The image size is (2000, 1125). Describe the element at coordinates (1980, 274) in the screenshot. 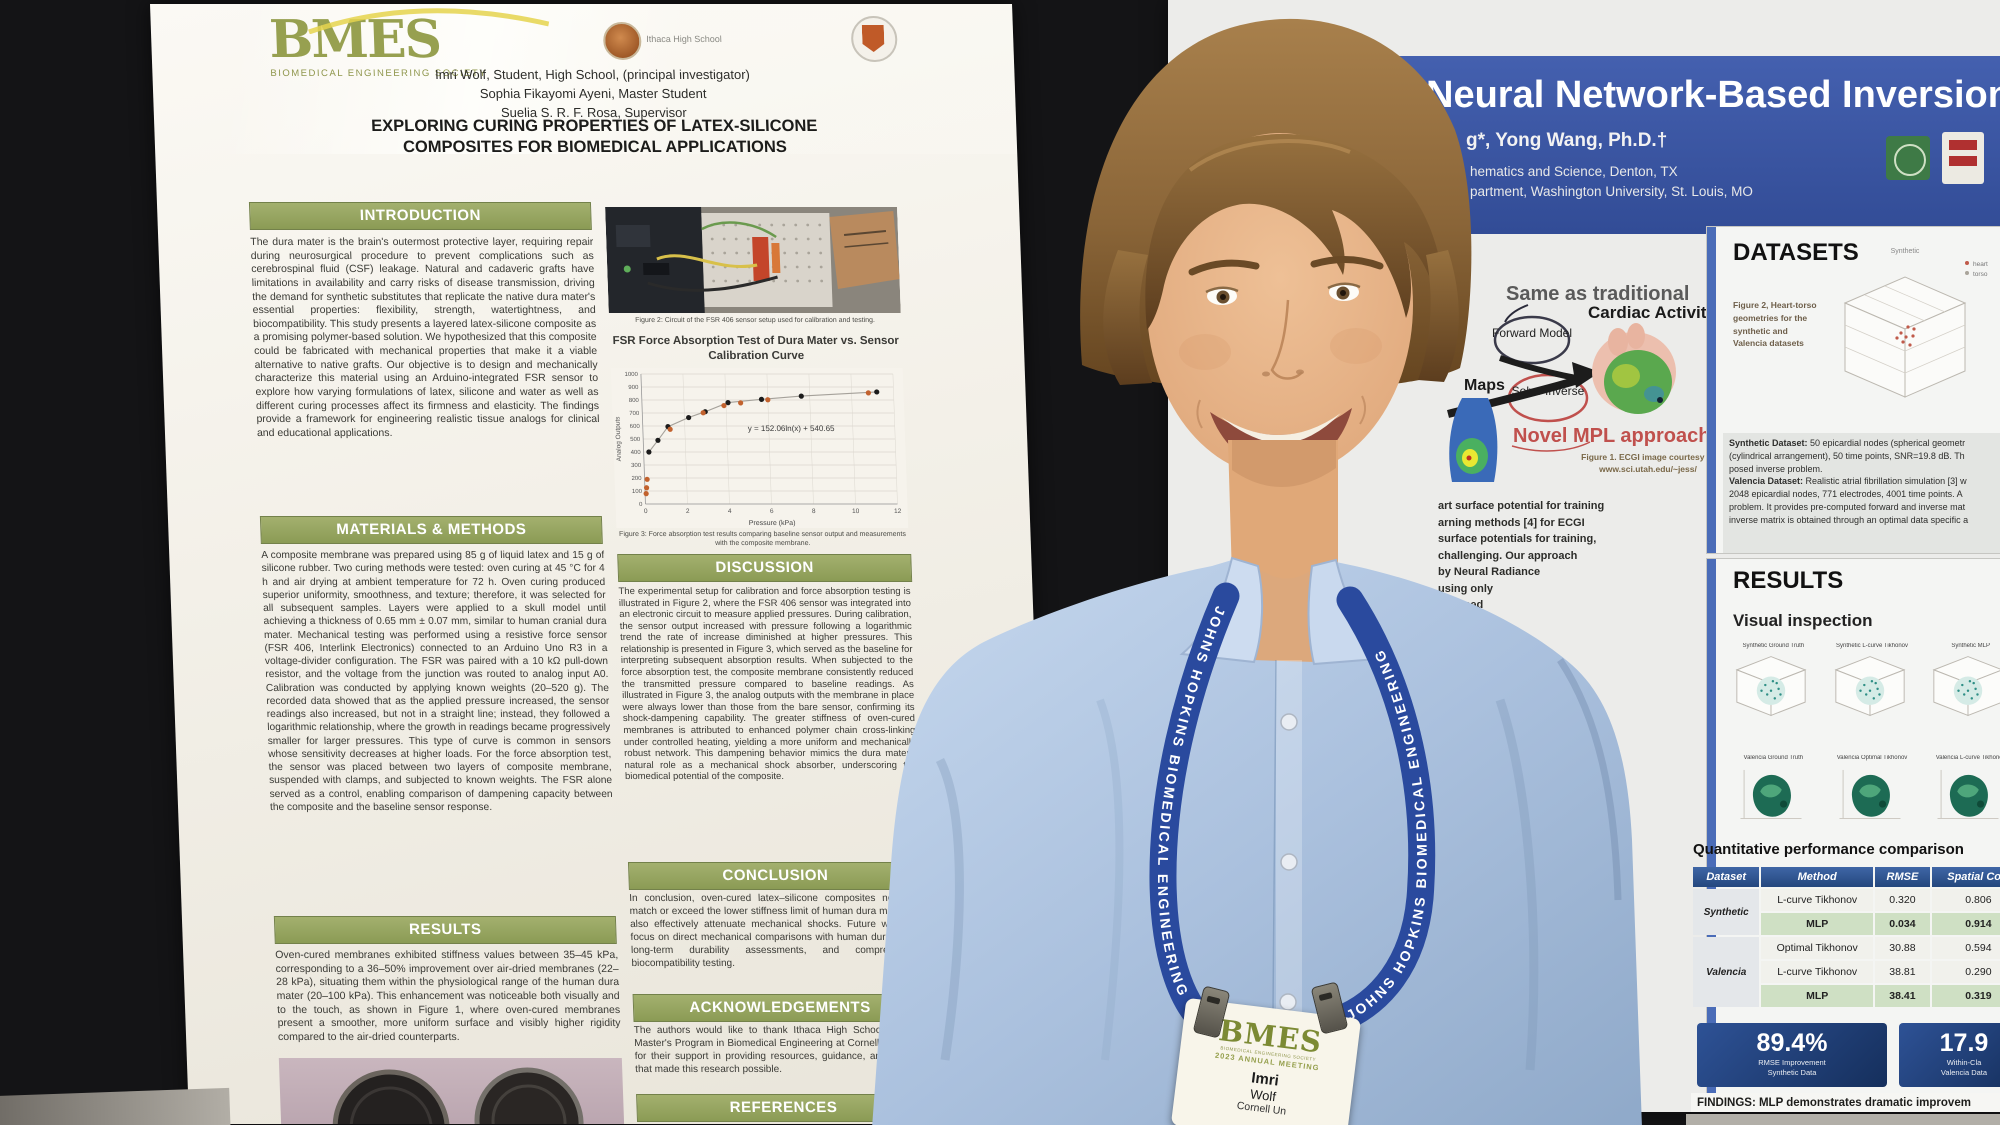

I see `svg-text: torso` at that location.